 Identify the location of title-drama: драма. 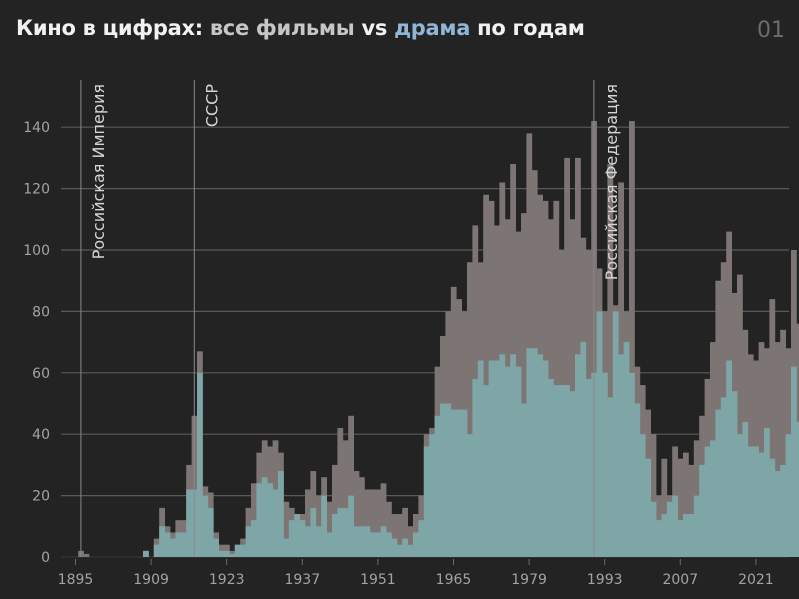
(432, 28).